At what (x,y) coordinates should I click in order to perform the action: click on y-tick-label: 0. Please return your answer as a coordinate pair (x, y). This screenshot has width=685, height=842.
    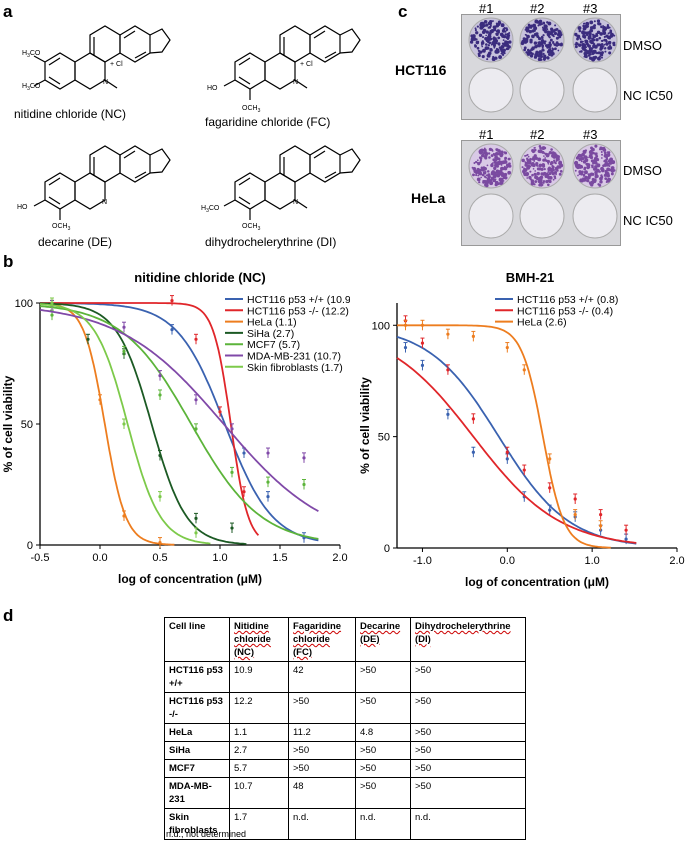
    Looking at the image, I should click on (30, 546).